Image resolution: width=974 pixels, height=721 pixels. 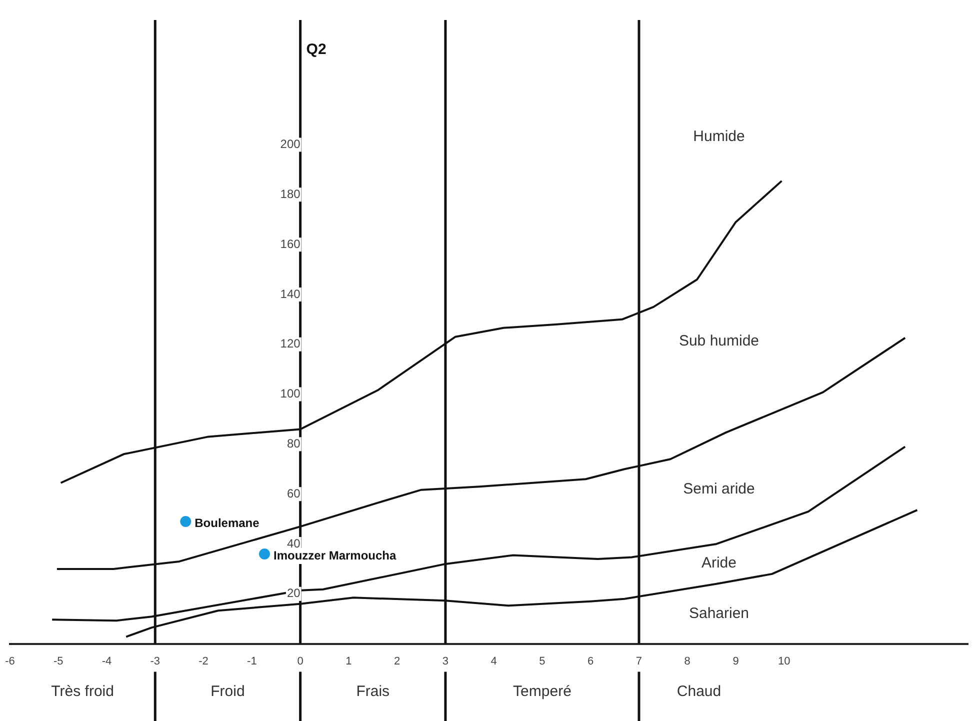 What do you see at coordinates (784, 661) in the screenshot?
I see `x-tick-label: 10` at bounding box center [784, 661].